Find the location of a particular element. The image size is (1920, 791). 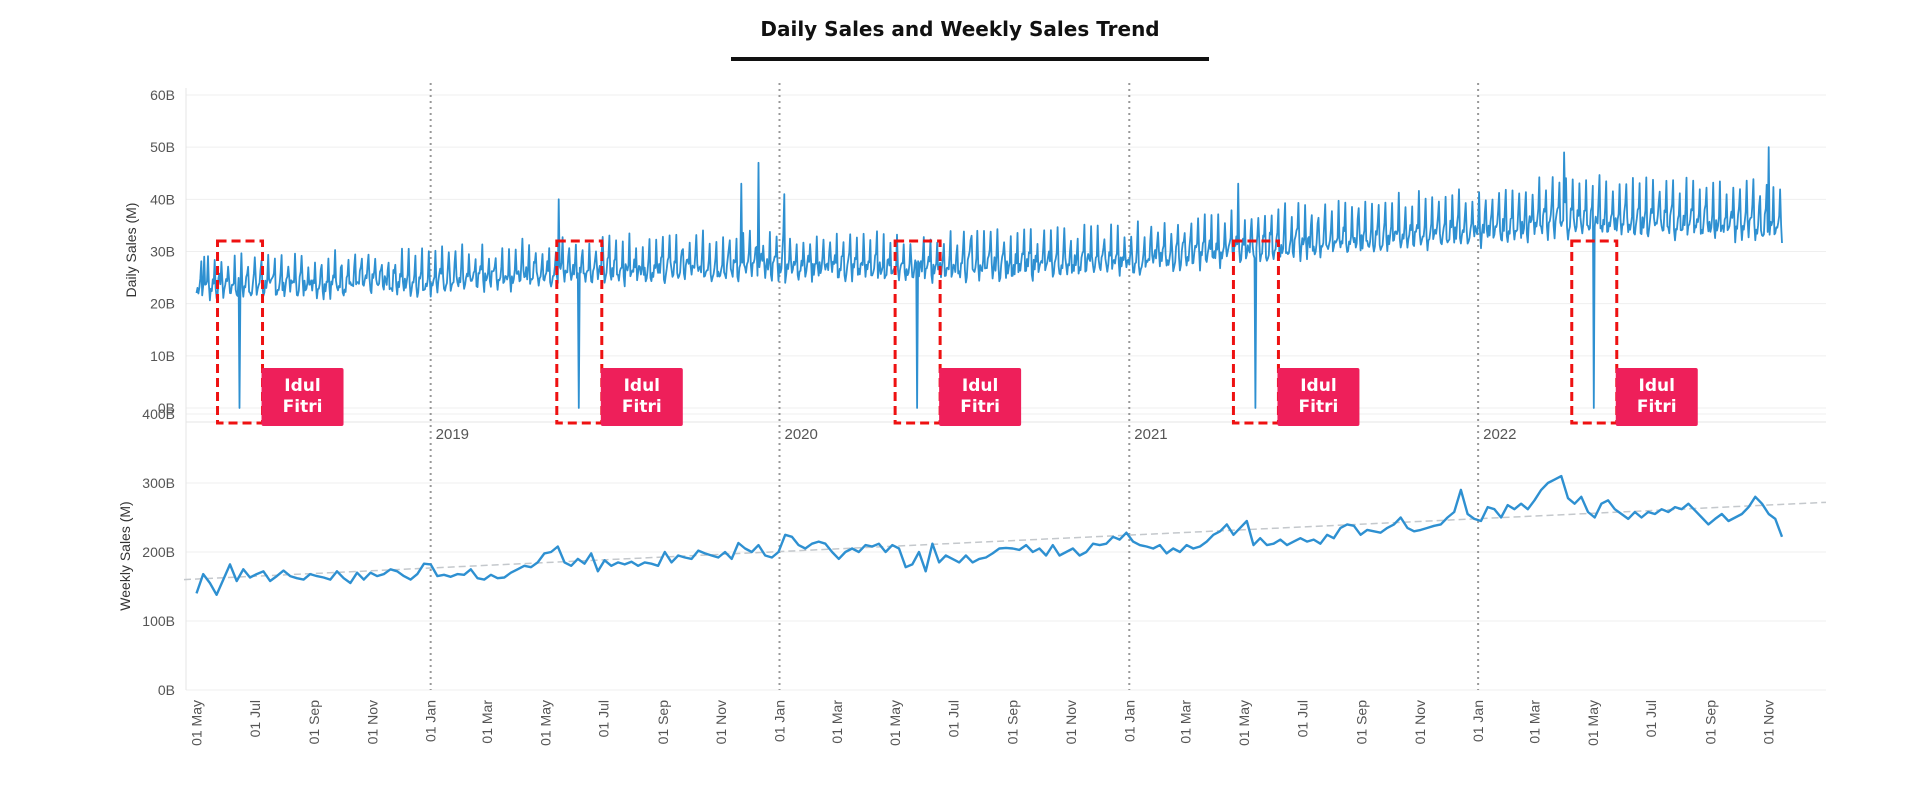

weekly-sales-line is located at coordinates (989, 535).